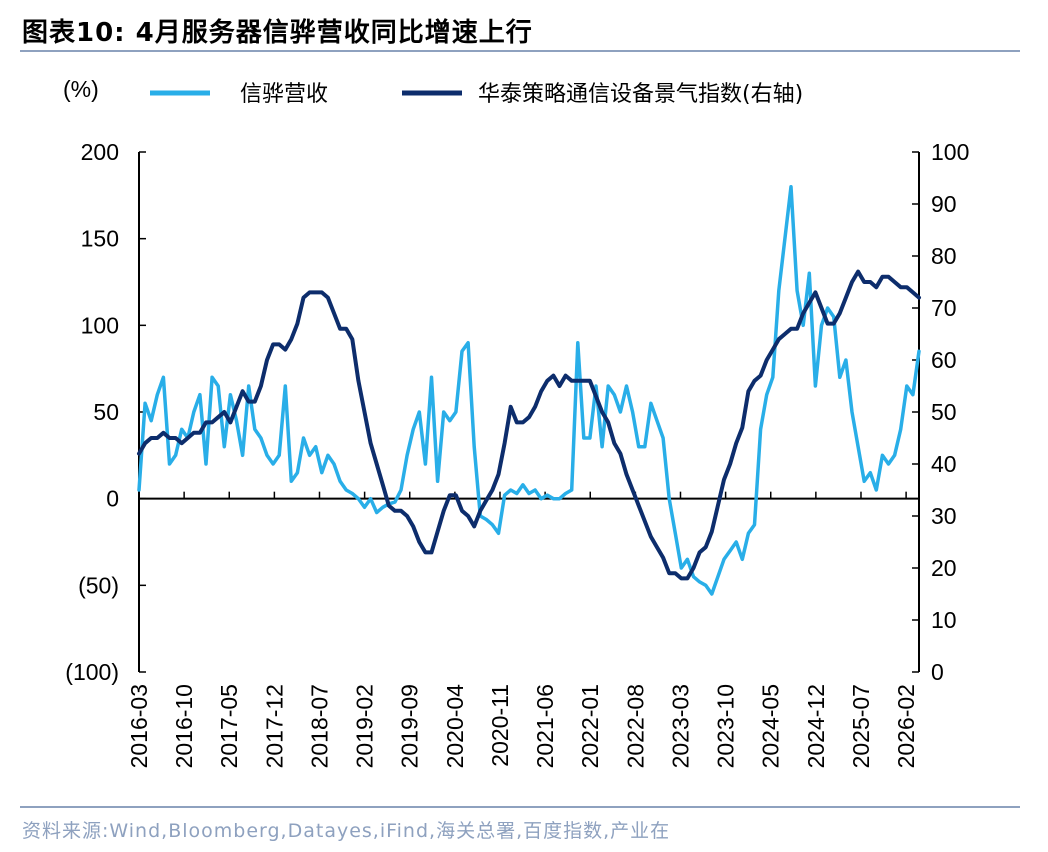  What do you see at coordinates (184, 726) in the screenshot?
I see `x-axis-tick-label: 2016-10` at bounding box center [184, 726].